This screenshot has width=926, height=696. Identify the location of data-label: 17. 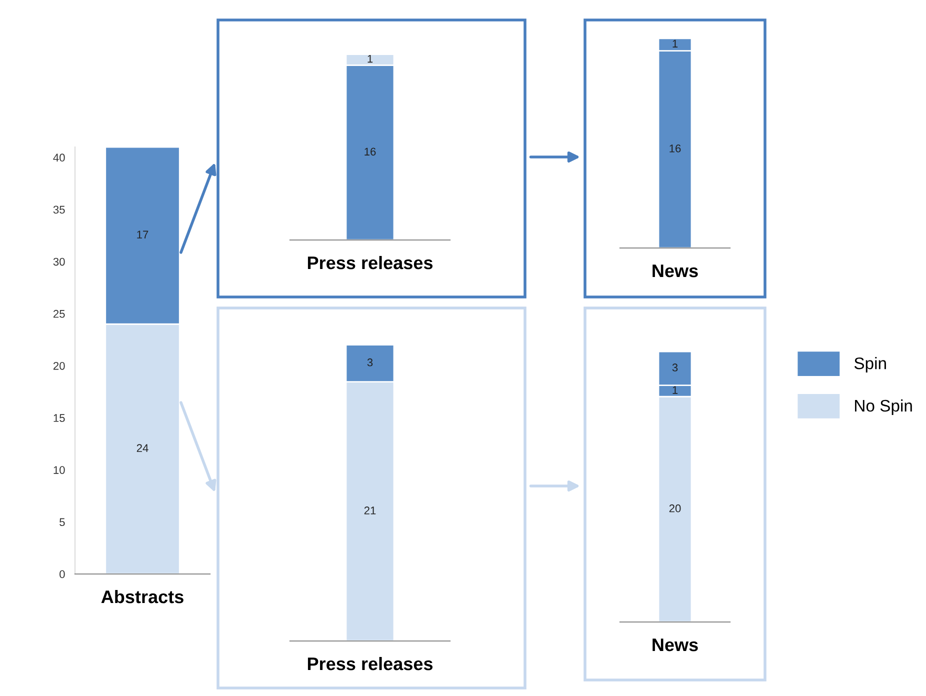
(142, 234).